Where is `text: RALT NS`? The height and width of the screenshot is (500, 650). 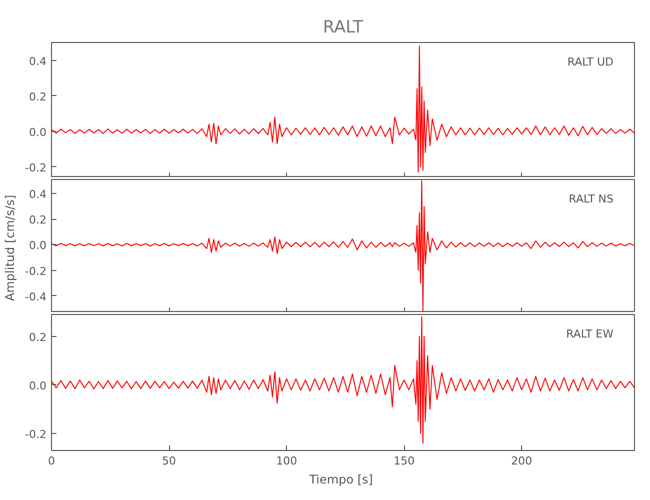 text: RALT NS is located at coordinates (591, 199).